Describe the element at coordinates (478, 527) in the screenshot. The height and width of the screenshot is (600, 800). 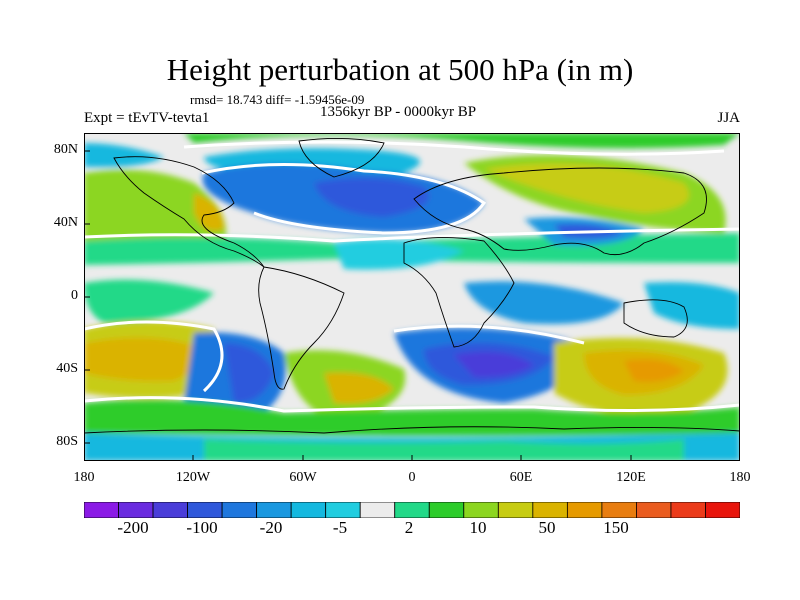
I see `colorbar-label: 10` at that location.